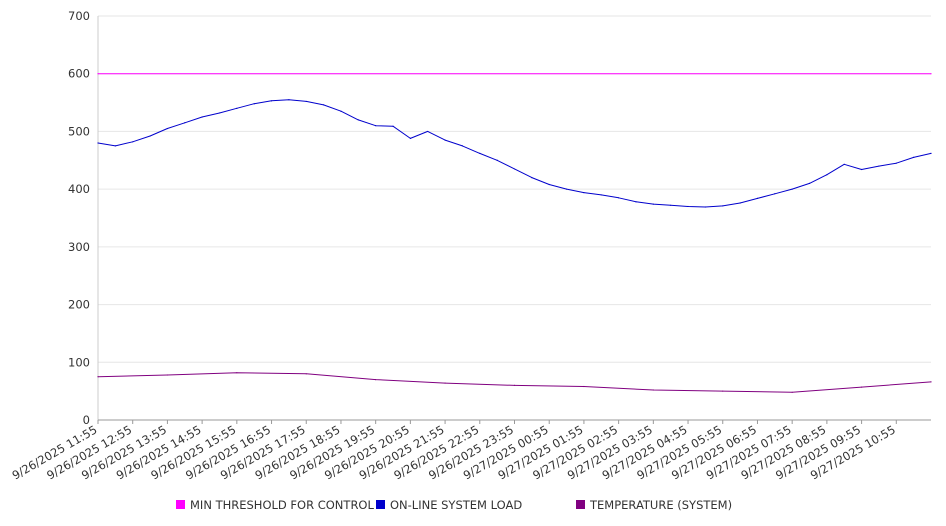 This screenshot has height=526, width=946. What do you see at coordinates (79, 305) in the screenshot?
I see `y-tick-label-200: 200` at bounding box center [79, 305].